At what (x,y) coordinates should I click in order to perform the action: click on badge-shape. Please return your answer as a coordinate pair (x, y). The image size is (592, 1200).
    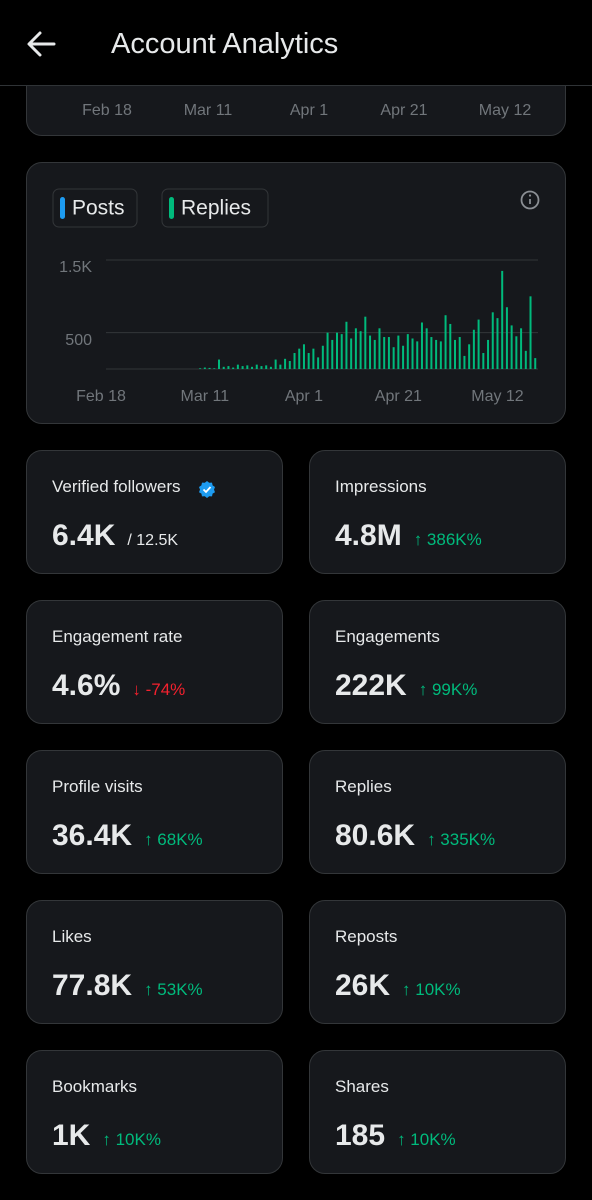
    Looking at the image, I should click on (207, 489).